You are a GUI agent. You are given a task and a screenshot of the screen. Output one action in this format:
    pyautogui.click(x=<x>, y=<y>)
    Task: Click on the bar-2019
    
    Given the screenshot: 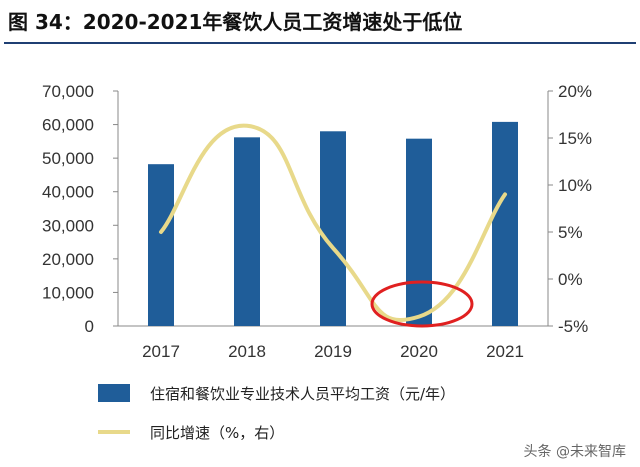 What is the action you would take?
    pyautogui.click(x=333, y=228)
    